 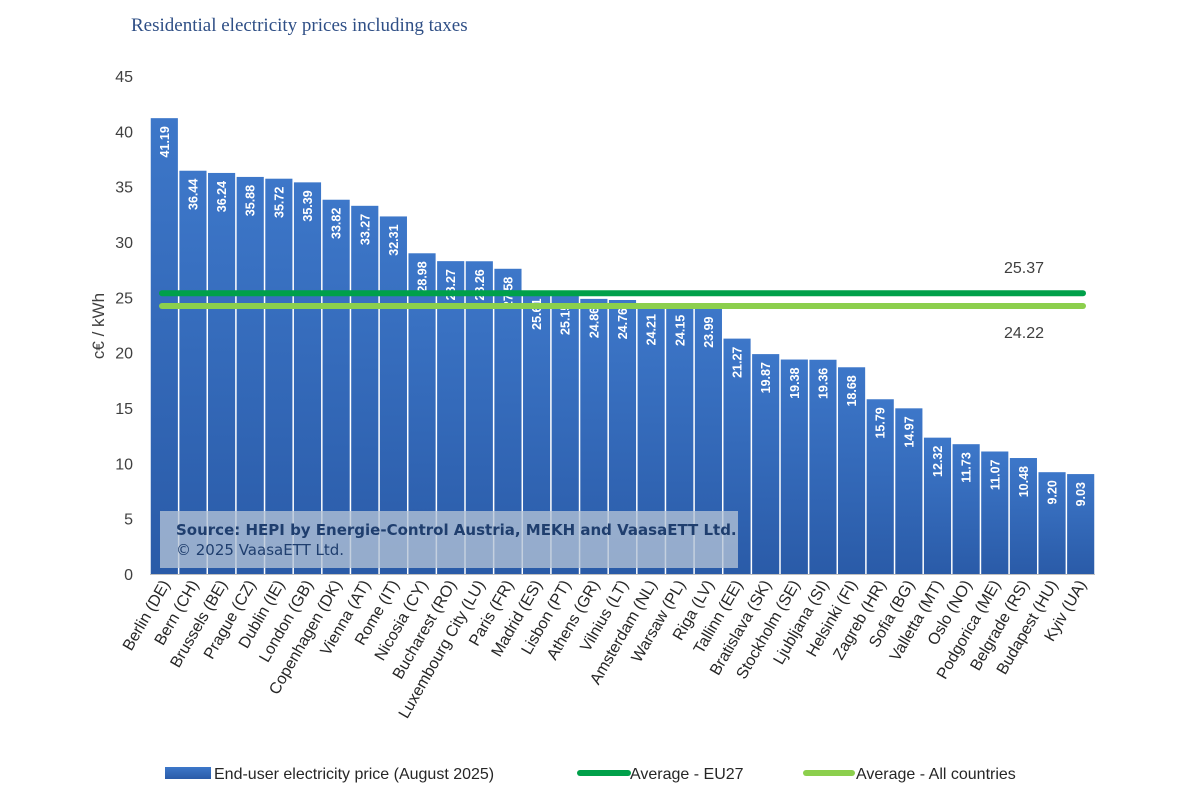 I want to click on bar-value-label: 18.68, so click(x=852, y=390).